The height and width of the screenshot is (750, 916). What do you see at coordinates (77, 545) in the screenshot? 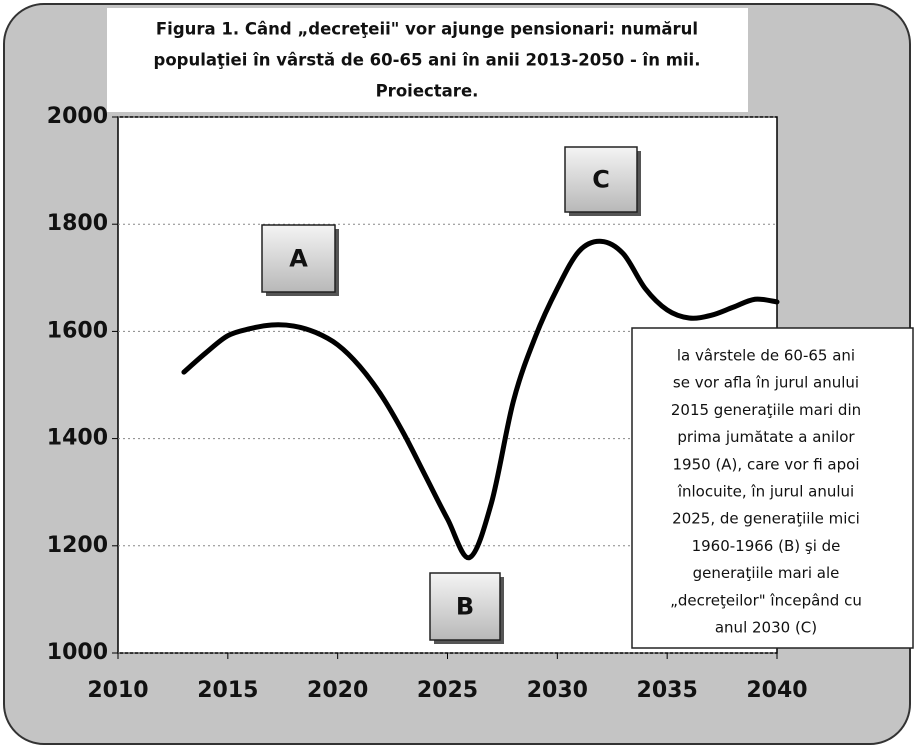
I see `y-tick-label: 1200` at bounding box center [77, 545].